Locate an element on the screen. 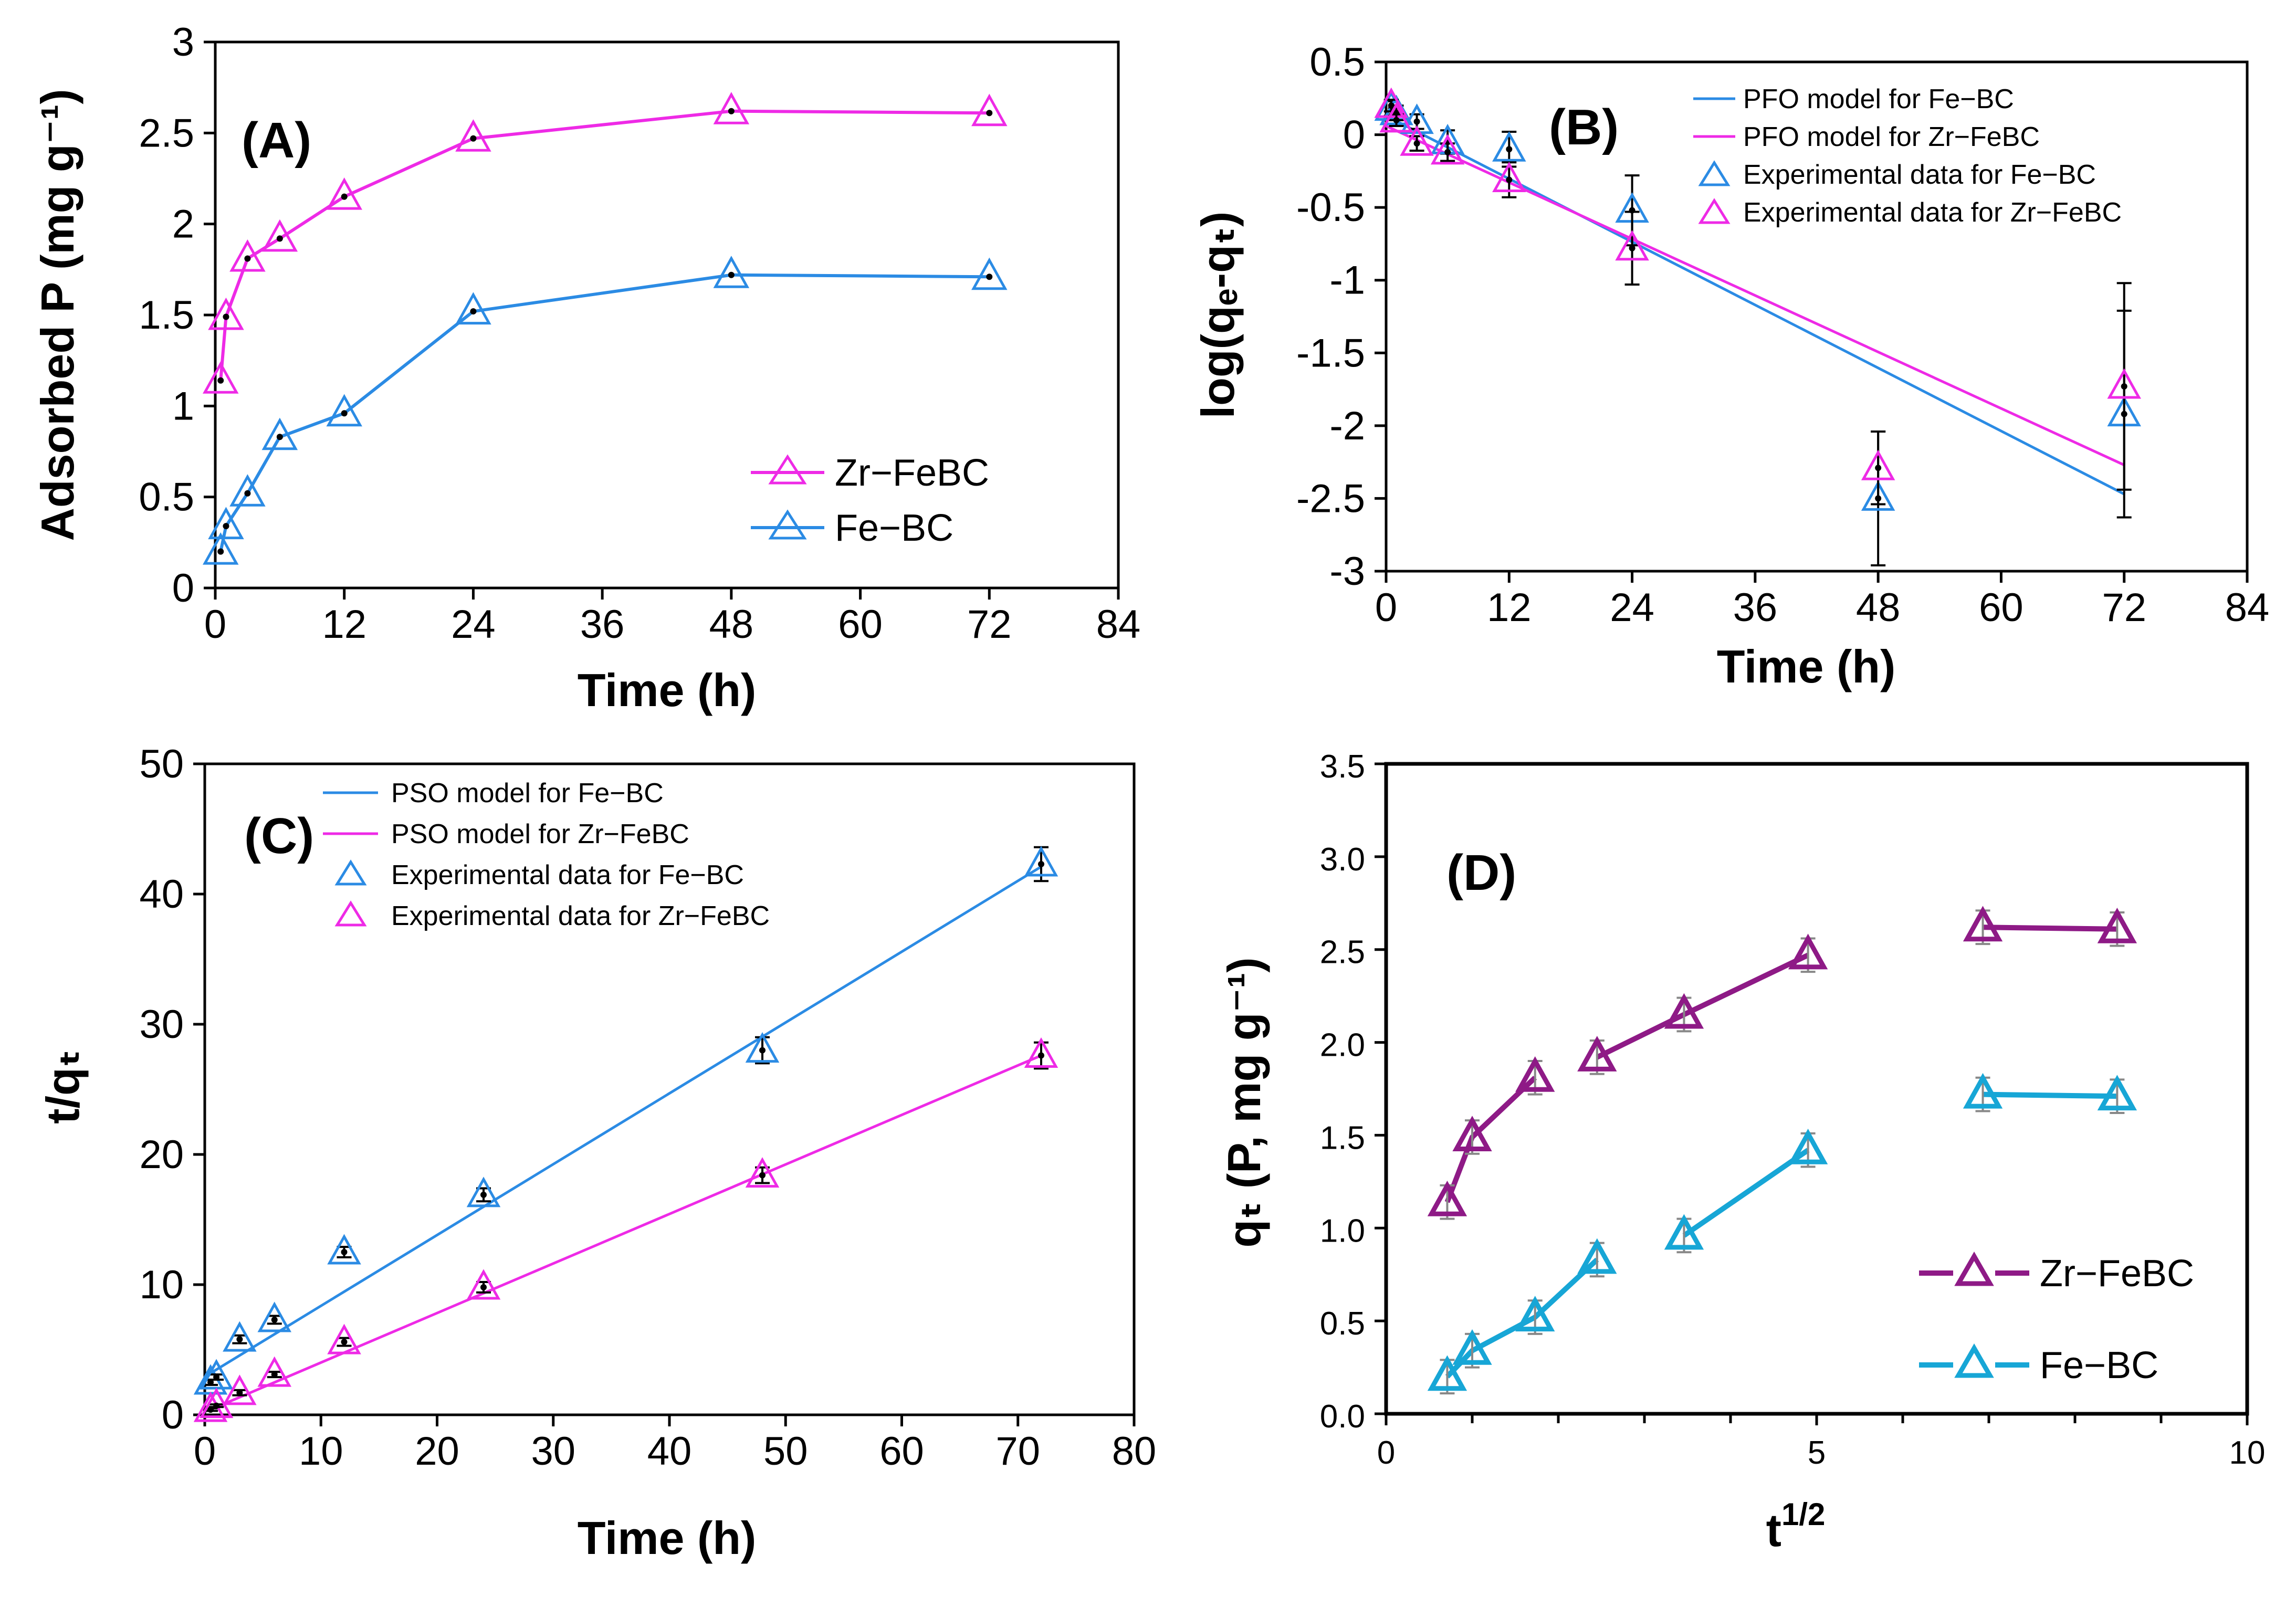 The height and width of the screenshot is (1597, 2296). legend-label-pso-zr: PSO model for Zr−FeBC is located at coordinates (540, 834).